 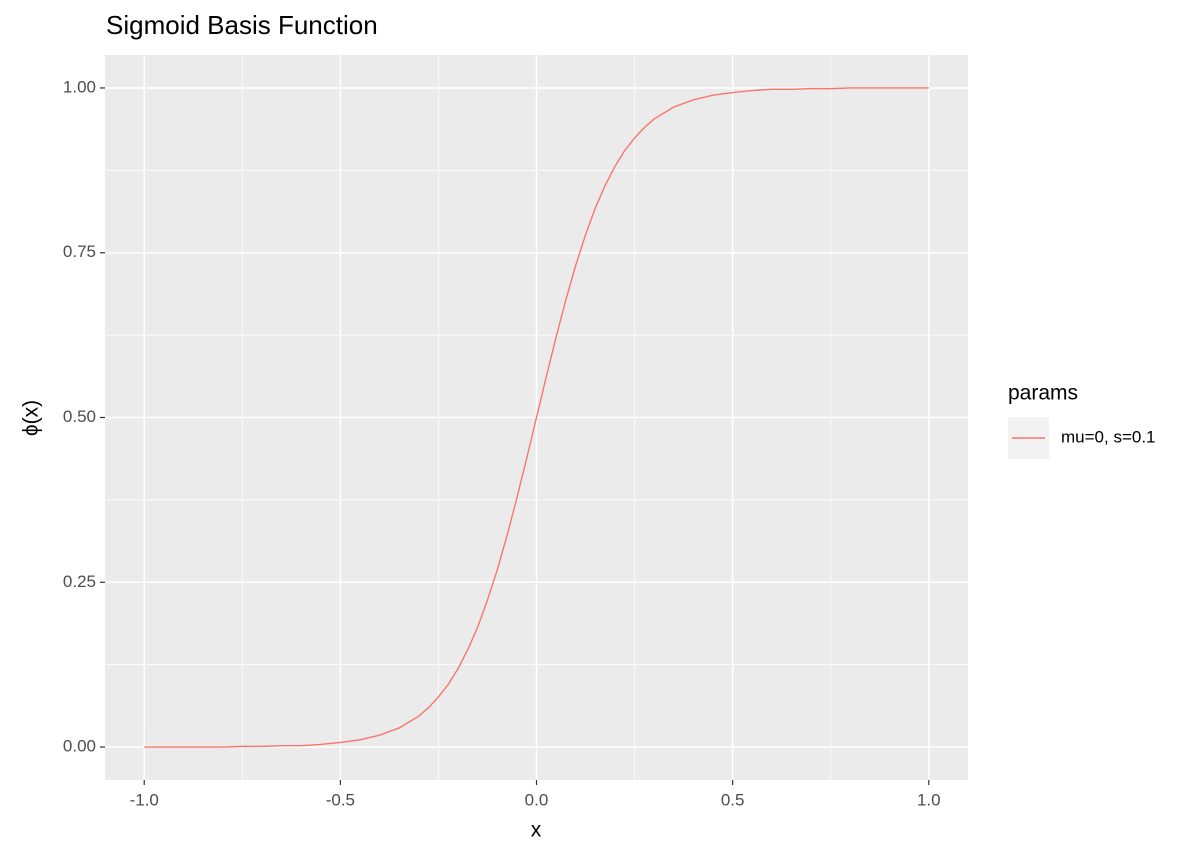 I want to click on y-tick-label: 1.00, so click(x=79, y=86).